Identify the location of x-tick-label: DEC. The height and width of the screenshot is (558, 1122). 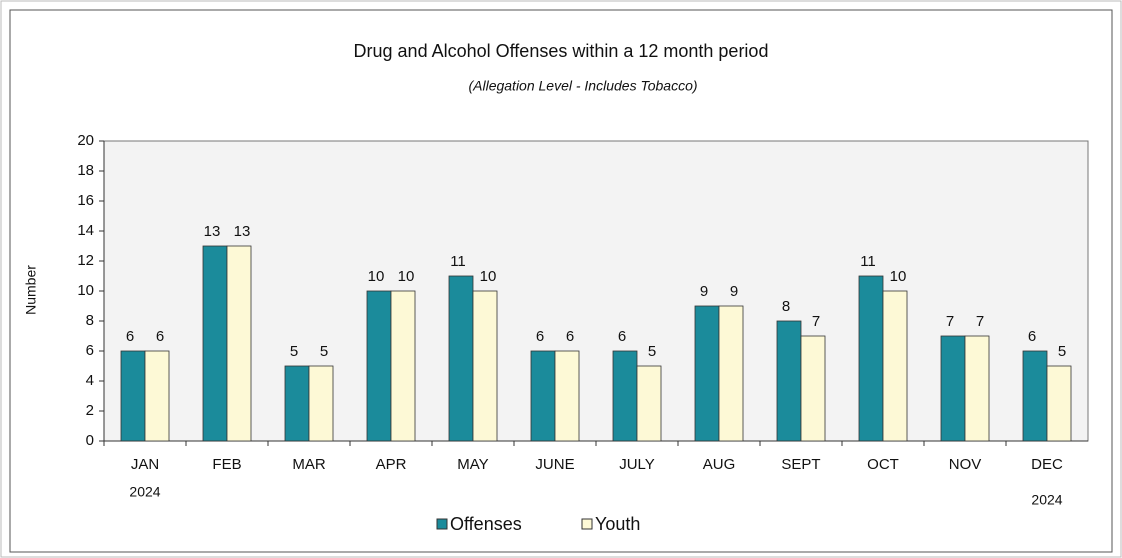
(1047, 464).